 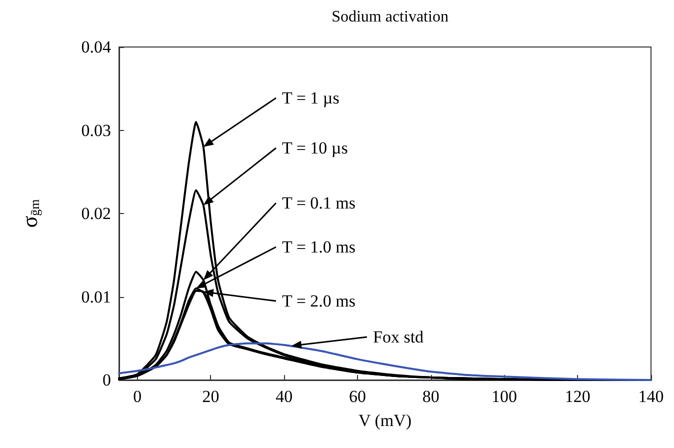 What do you see at coordinates (137, 396) in the screenshot?
I see `x-tick-label: 0` at bounding box center [137, 396].